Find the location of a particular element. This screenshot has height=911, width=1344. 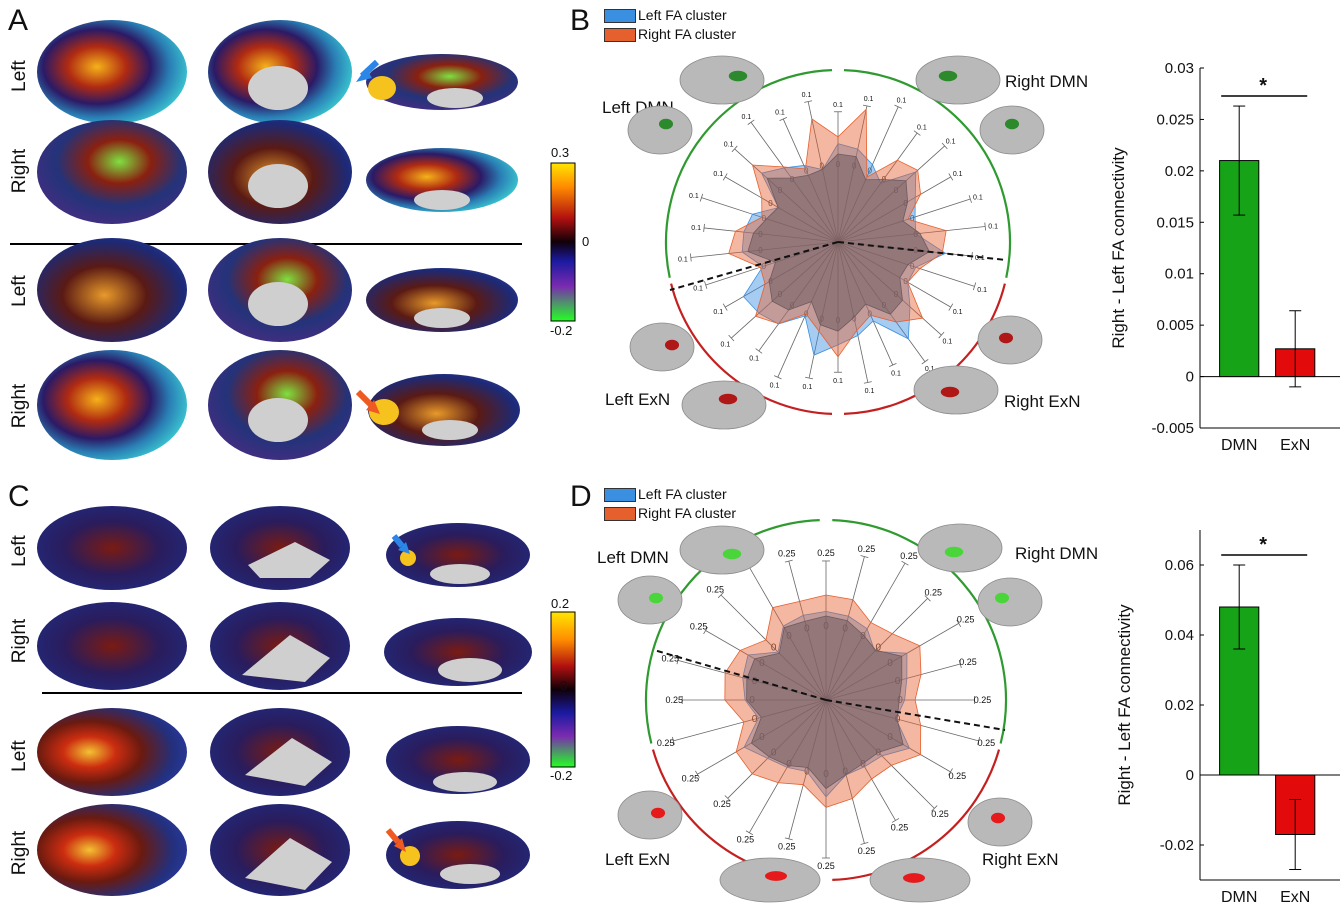

y-tick-label: 0.01 is located at coordinates (1179, 274).